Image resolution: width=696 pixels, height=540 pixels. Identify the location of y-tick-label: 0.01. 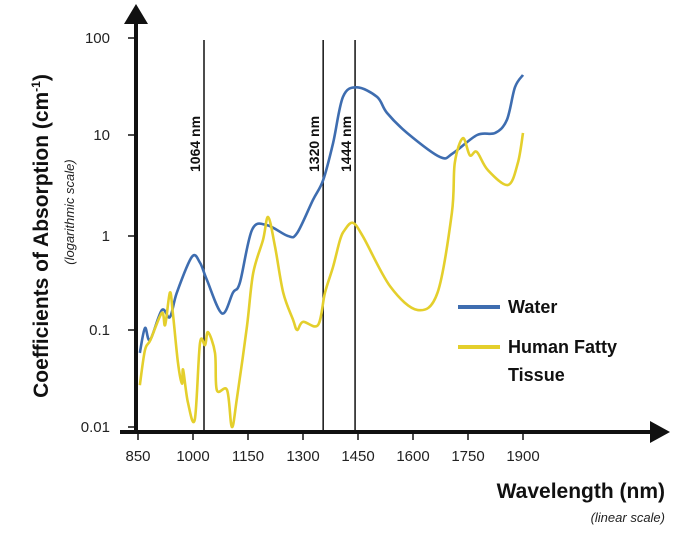
(95, 427).